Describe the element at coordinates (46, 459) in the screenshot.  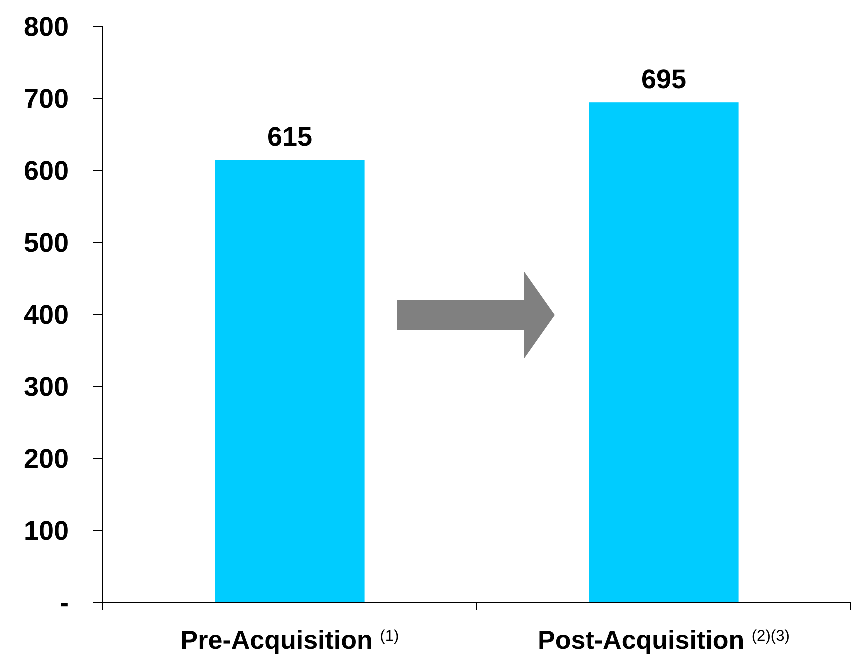
I see `y-tick-label: 200` at that location.